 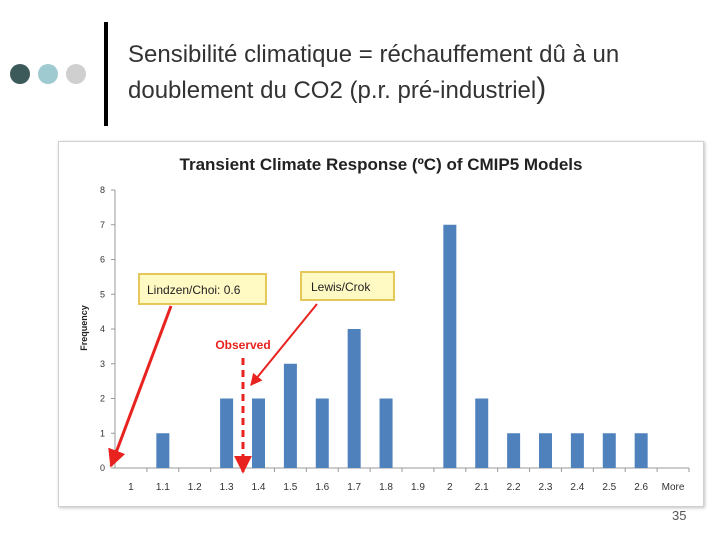 I want to click on x-tick-label: More, so click(x=673, y=487).